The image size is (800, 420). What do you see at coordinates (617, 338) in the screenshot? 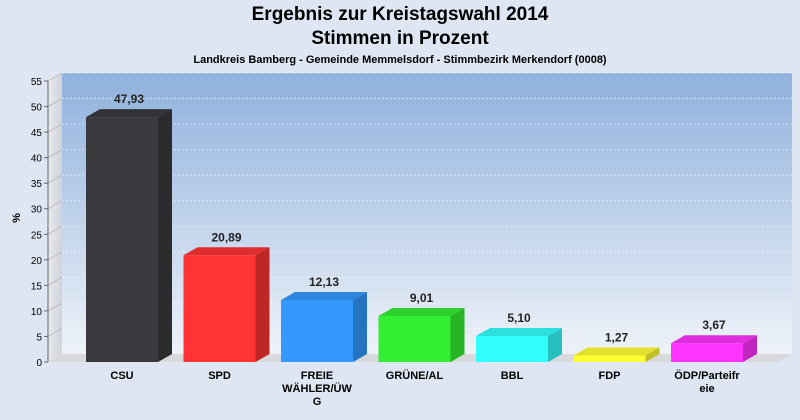
I see `data-label: 1,27` at bounding box center [617, 338].